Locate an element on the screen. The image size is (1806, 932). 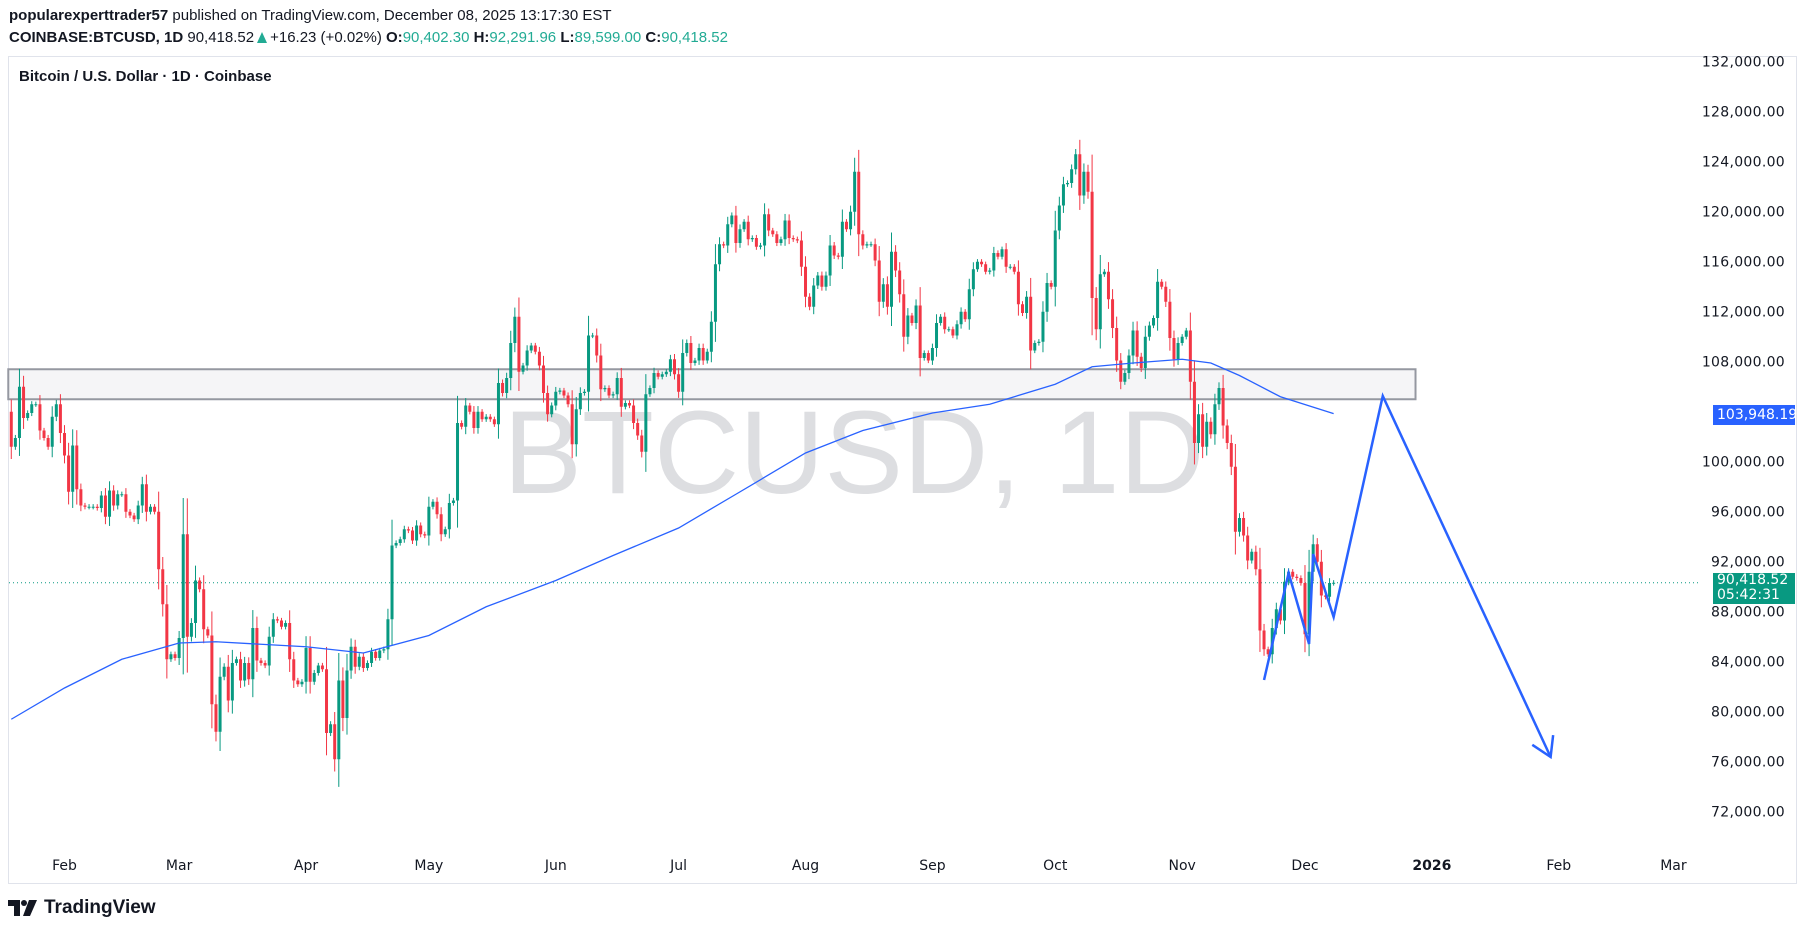
author-name: popularexperttrader57 is located at coordinates (89, 15).